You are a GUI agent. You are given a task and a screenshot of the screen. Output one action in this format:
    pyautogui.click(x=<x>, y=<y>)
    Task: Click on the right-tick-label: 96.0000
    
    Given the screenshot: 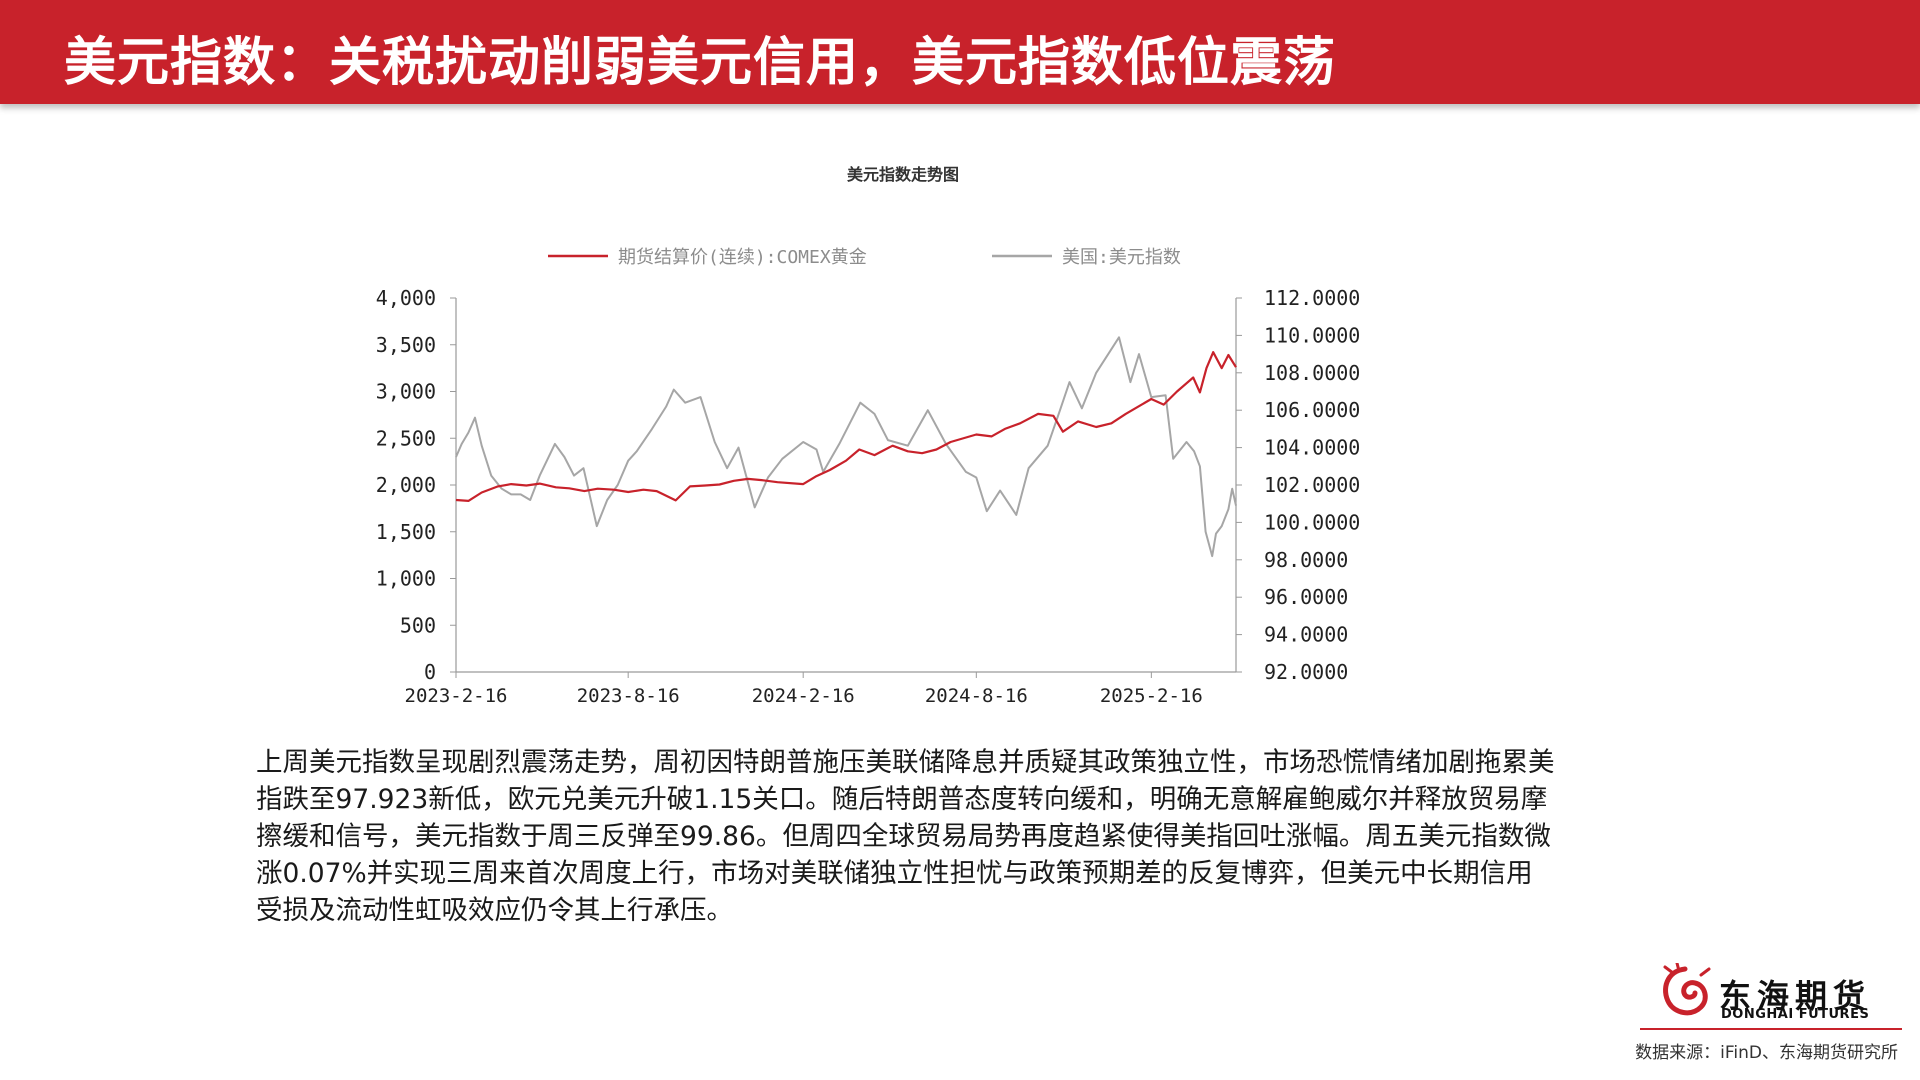 What is the action you would take?
    pyautogui.click(x=1306, y=597)
    